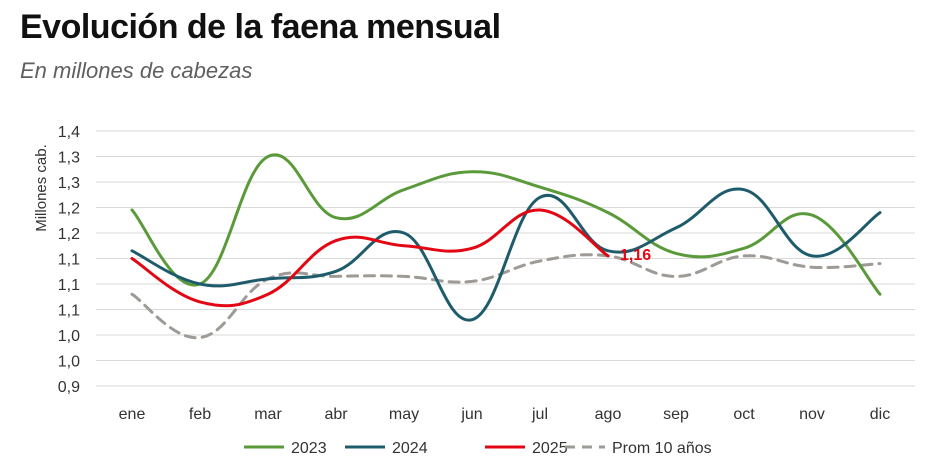  I want to click on legend-label: 2025, so click(550, 448).